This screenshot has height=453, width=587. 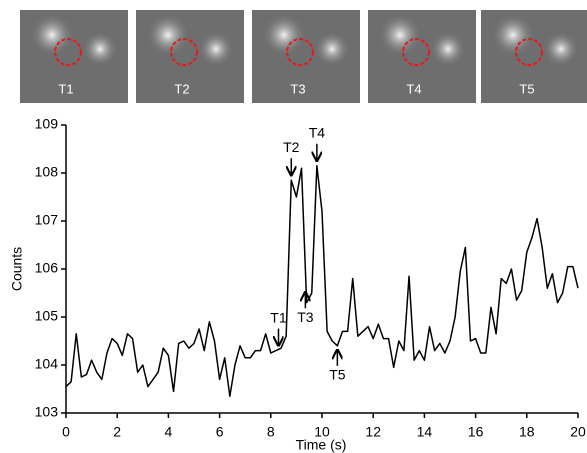 What do you see at coordinates (47, 172) in the screenshot?
I see `y-tick-label: 108` at bounding box center [47, 172].